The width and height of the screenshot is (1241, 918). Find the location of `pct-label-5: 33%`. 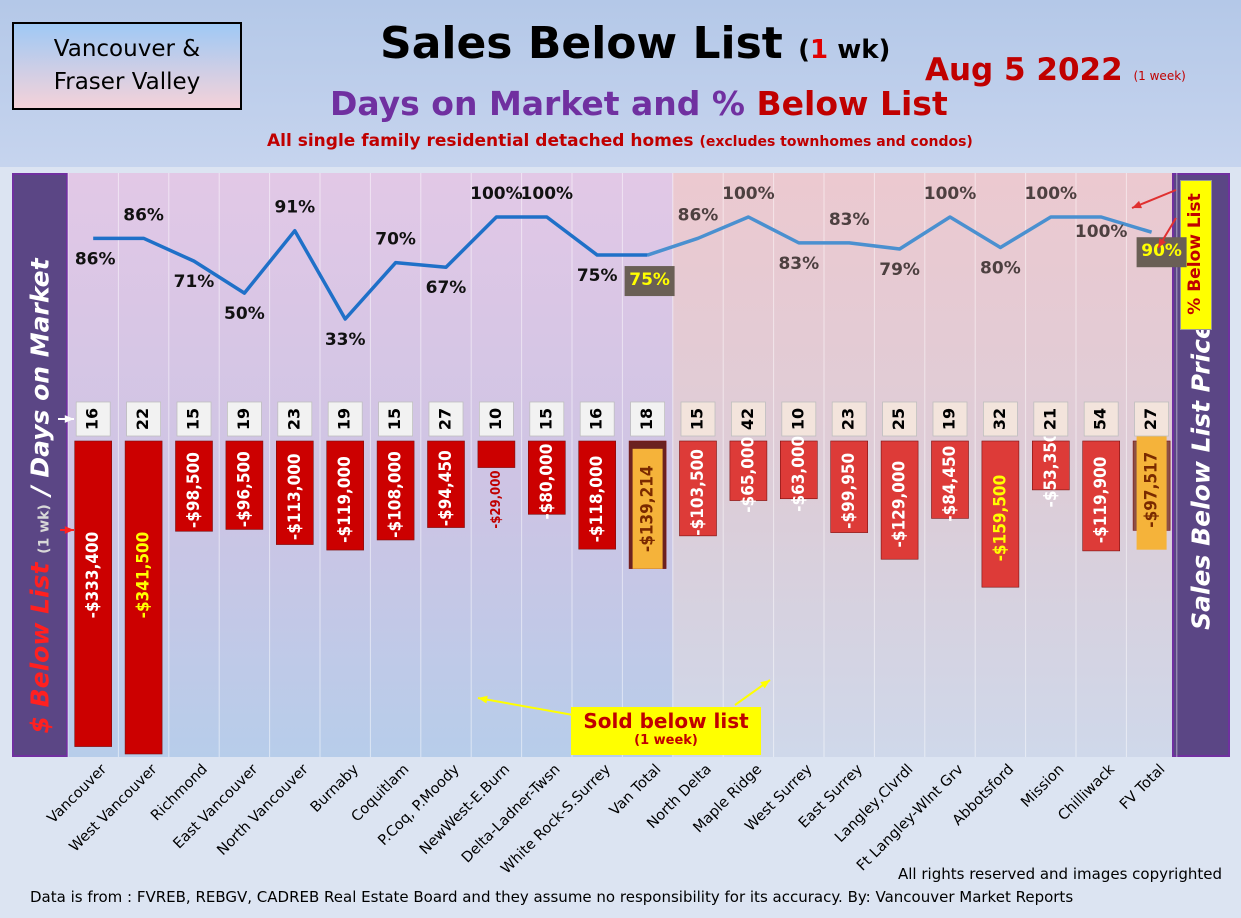

pct-label-5: 33% is located at coordinates (345, 340).